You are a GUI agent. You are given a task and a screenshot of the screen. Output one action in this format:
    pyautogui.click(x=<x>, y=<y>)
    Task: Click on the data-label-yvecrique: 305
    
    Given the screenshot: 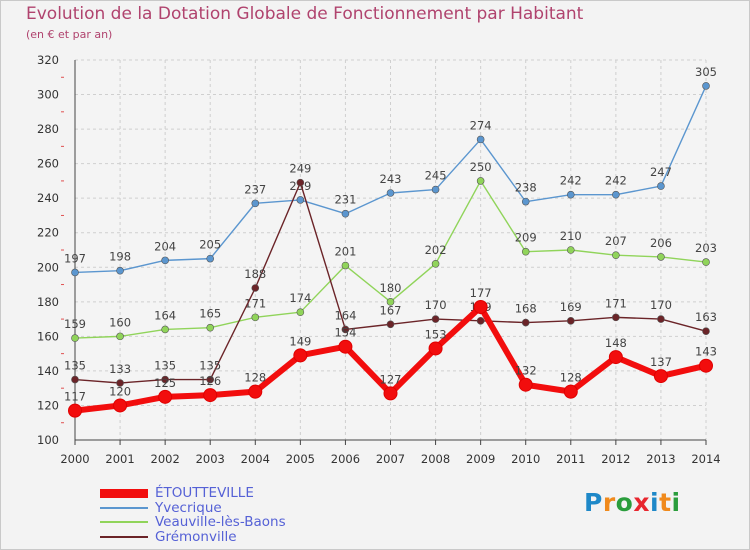 What is the action you would take?
    pyautogui.click(x=706, y=72)
    